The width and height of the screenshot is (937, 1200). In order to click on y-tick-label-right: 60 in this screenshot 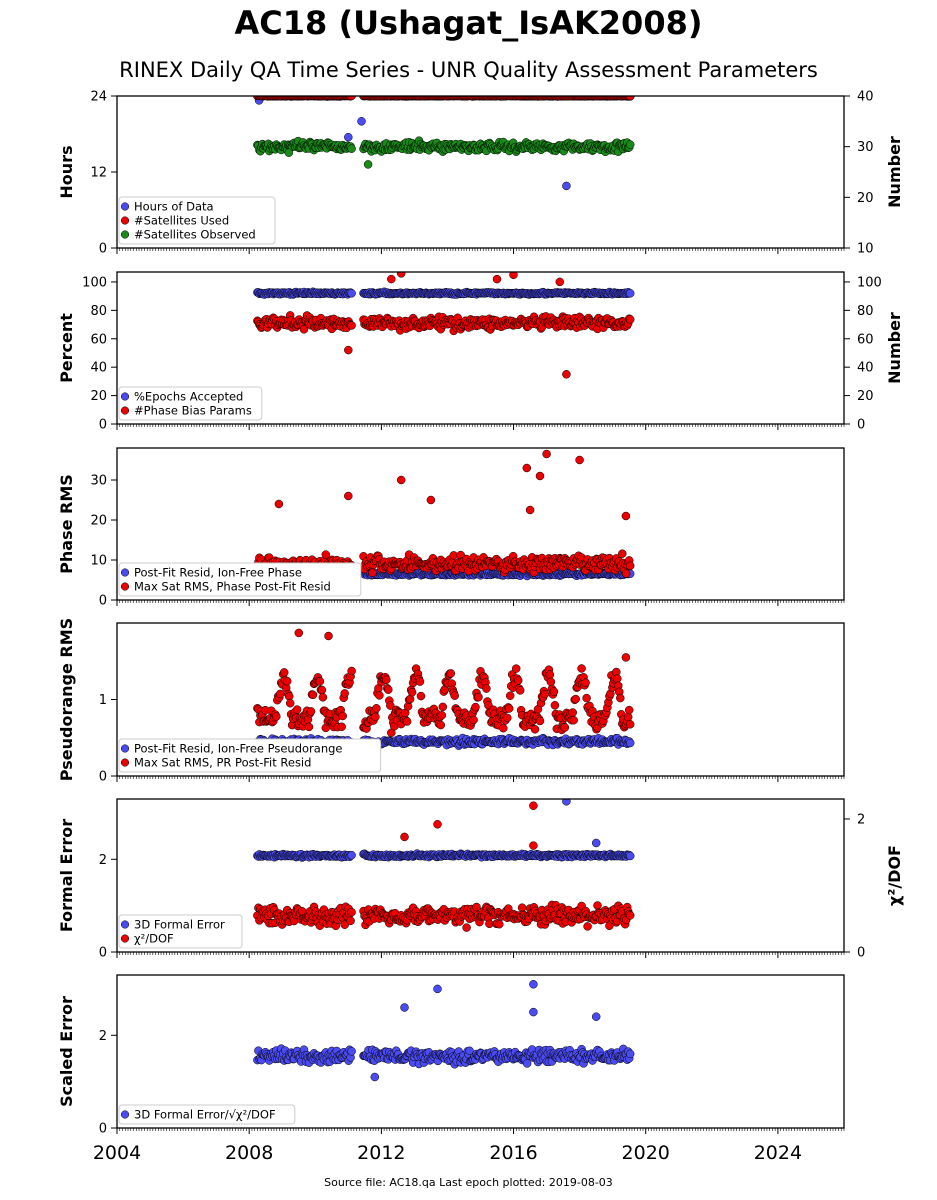, I will do `click(865, 339)`.